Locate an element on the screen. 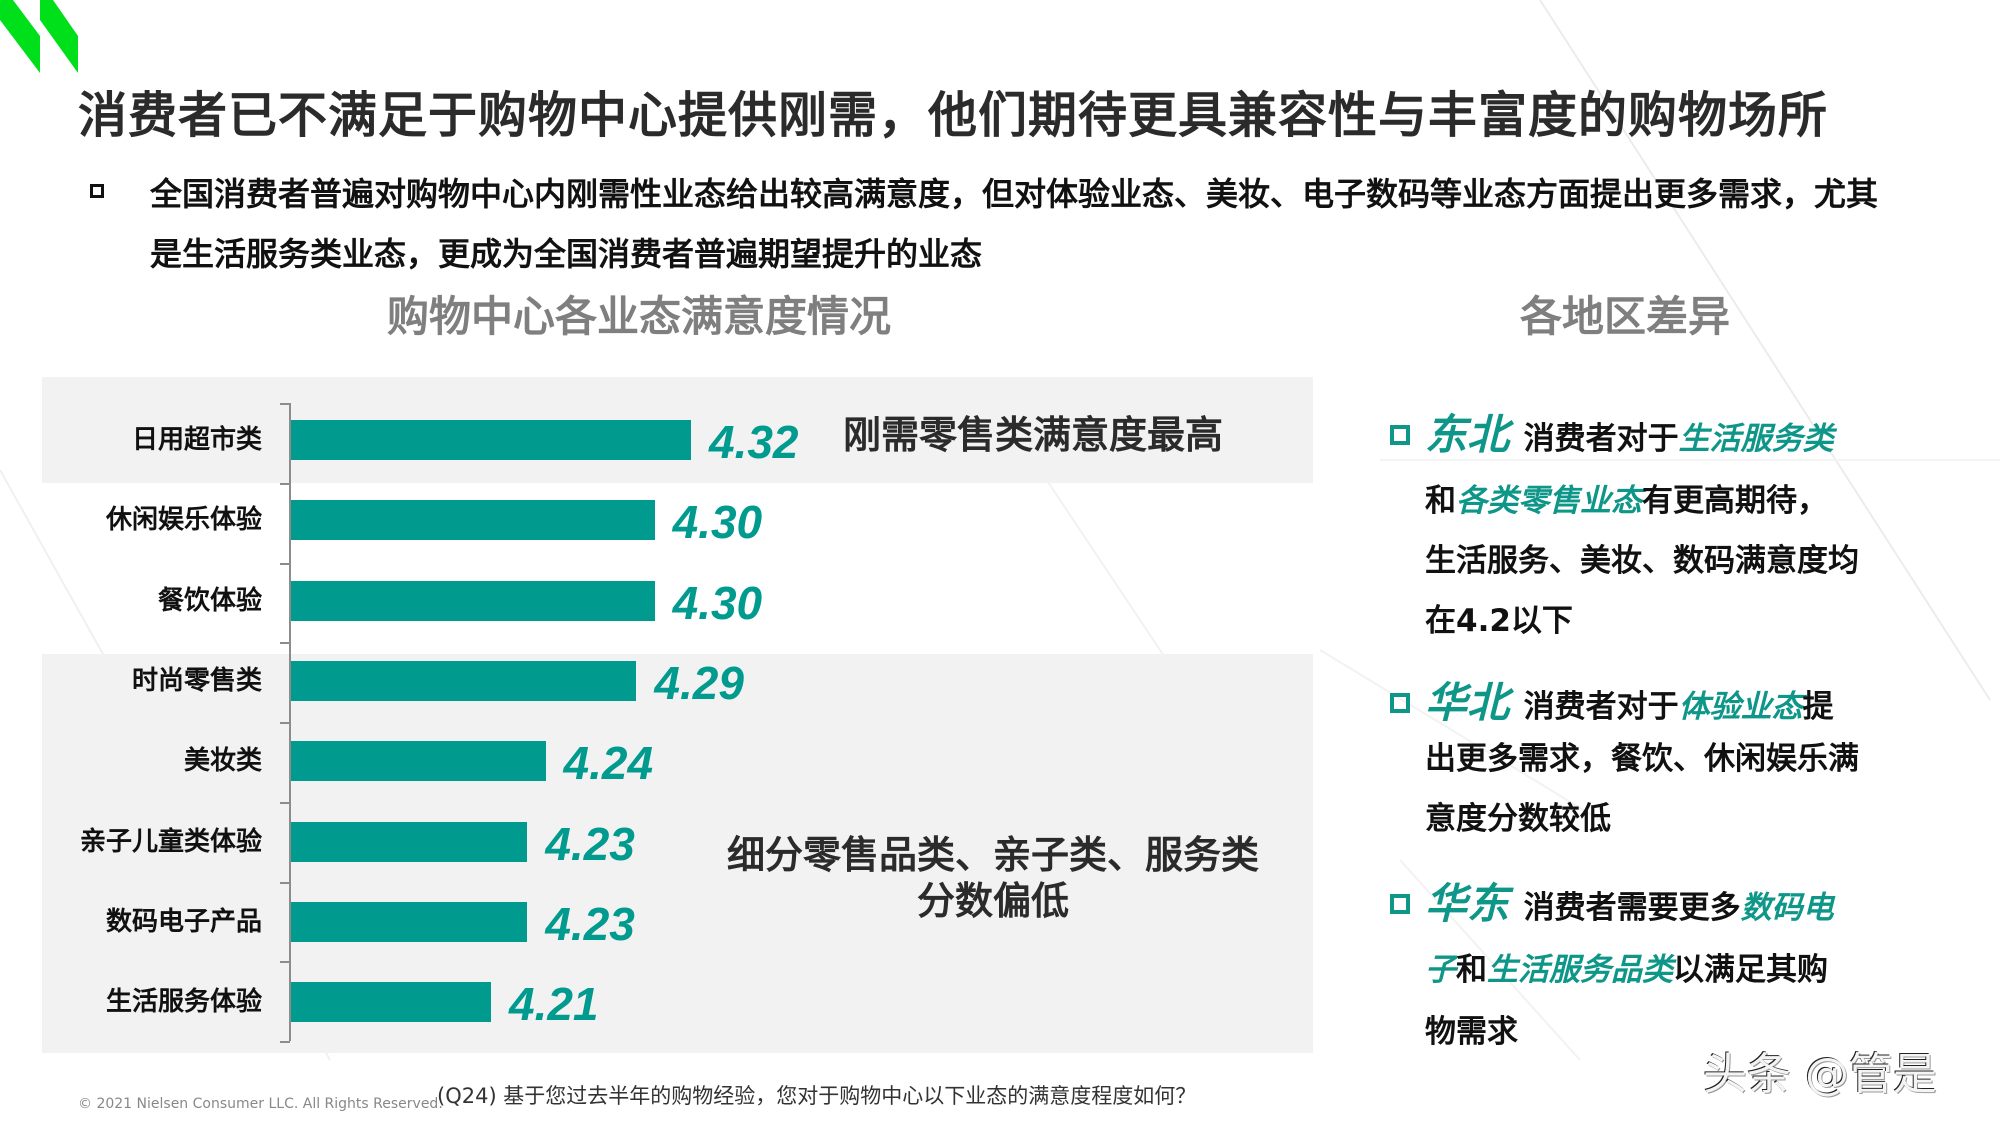 This screenshot has height=1125, width=2000. y-axis is located at coordinates (290, 722).